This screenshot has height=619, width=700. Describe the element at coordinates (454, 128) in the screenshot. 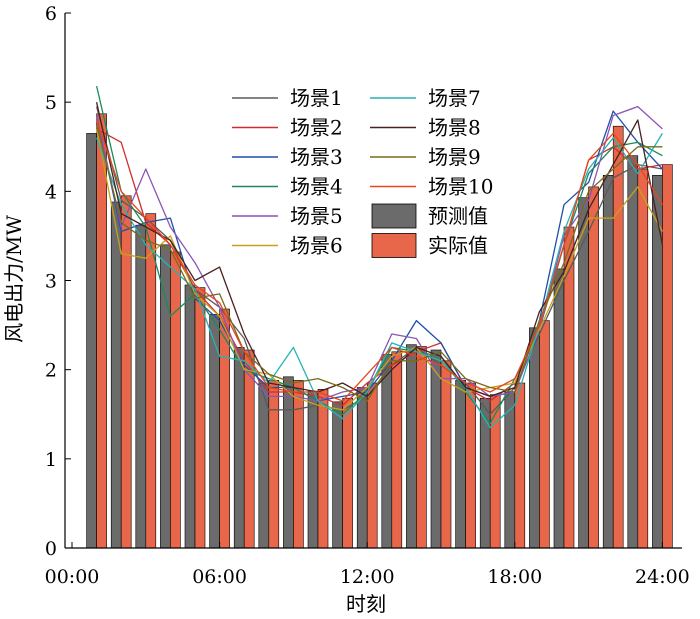

I see `legend-label: 场景8` at that location.